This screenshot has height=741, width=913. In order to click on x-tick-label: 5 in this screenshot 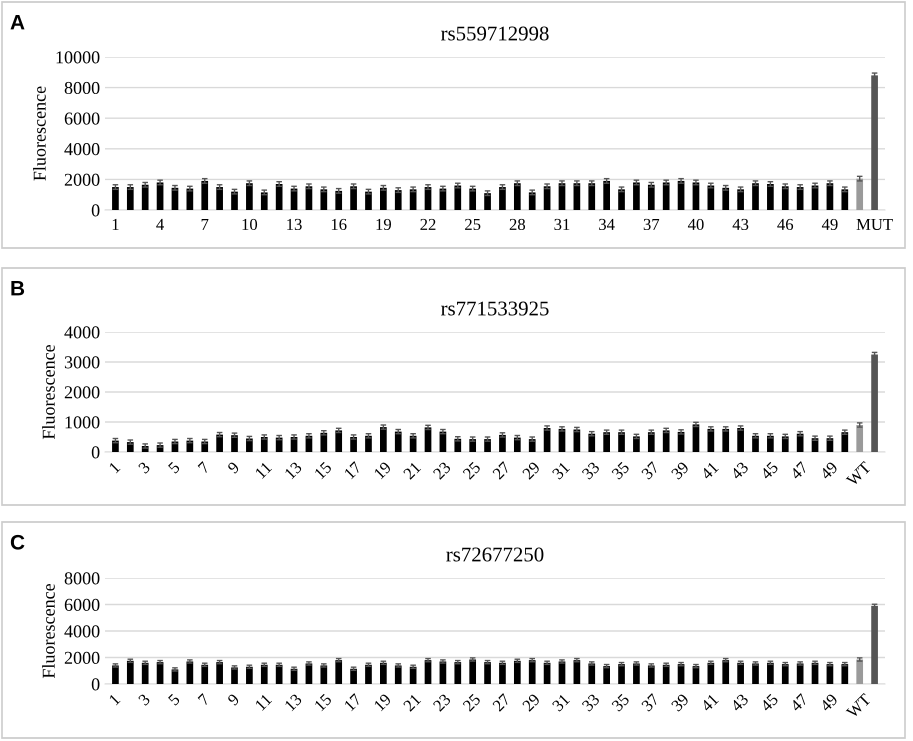, I will do `click(174, 467)`.